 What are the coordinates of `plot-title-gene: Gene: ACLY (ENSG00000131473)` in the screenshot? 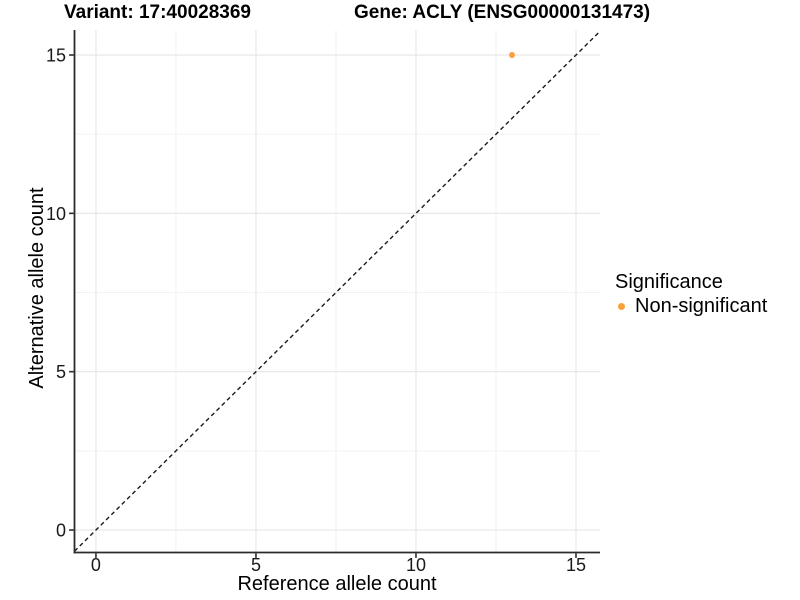 It's located at (502, 12).